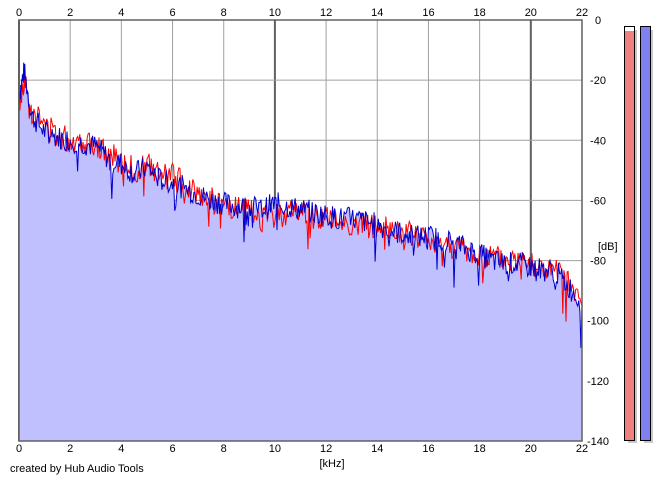 The image size is (664, 481). I want to click on x-tick-label-top: 20, so click(531, 13).